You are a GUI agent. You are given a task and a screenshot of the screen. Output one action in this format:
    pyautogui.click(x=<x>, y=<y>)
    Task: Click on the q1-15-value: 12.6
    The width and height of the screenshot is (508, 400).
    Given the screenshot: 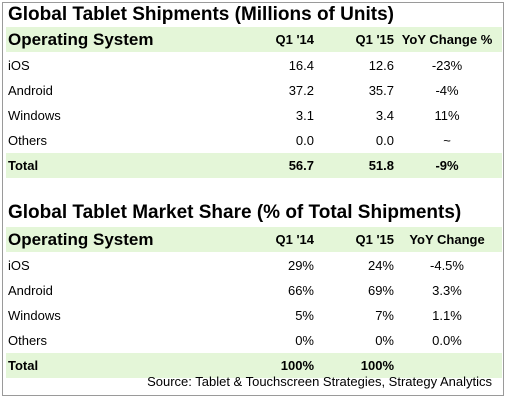 What is the action you would take?
    pyautogui.click(x=381, y=65)
    